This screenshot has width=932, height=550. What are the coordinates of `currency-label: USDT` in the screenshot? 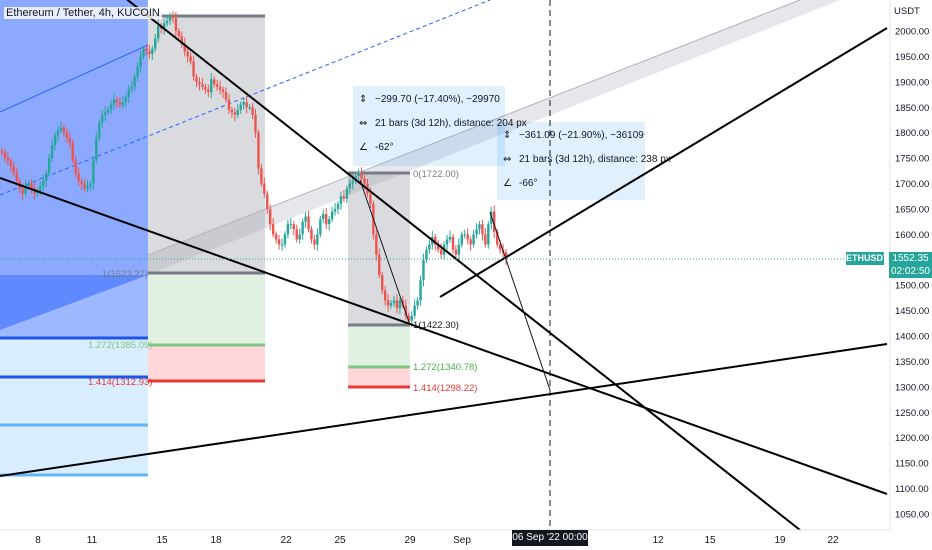 It's located at (907, 11).